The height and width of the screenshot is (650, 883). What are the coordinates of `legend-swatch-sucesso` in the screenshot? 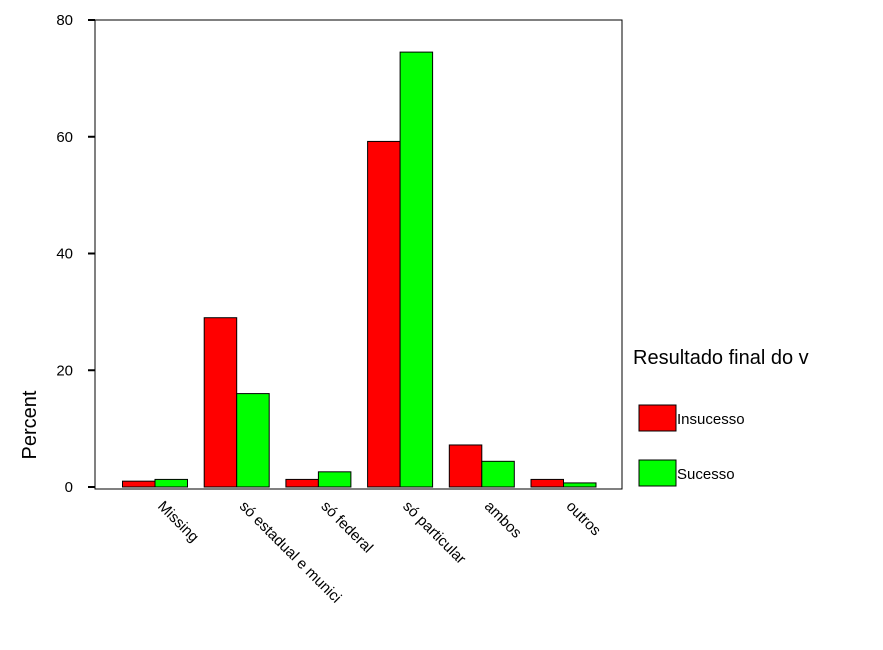 It's located at (657, 473).